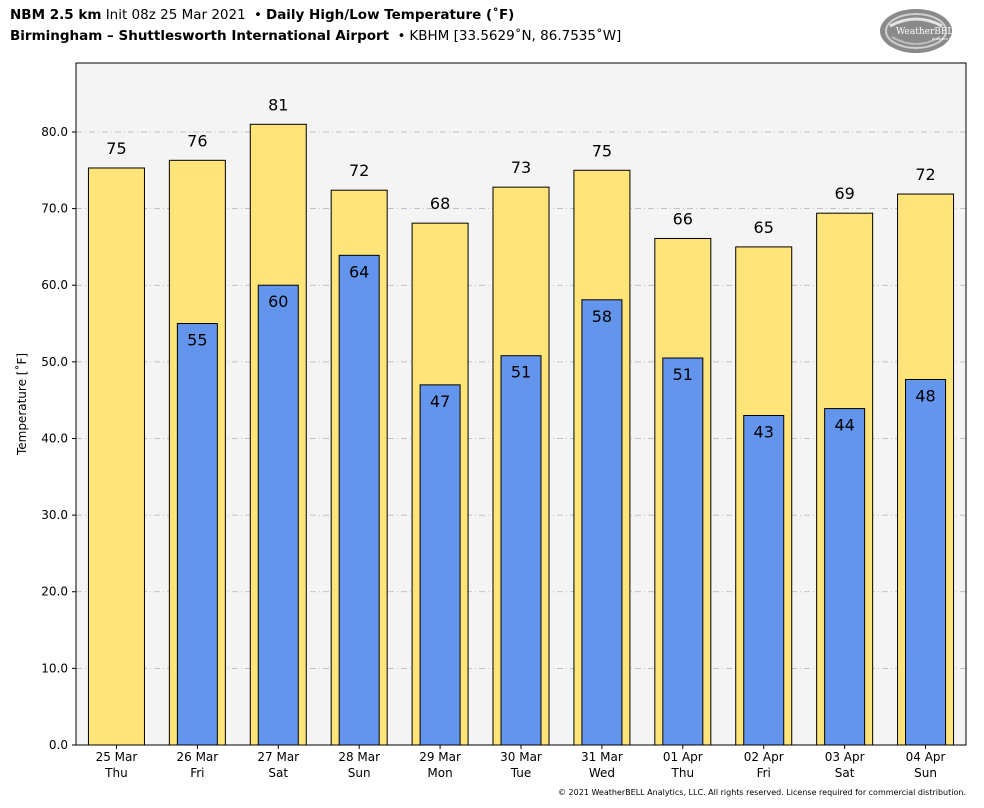 Image resolution: width=984 pixels, height=808 pixels. Describe the element at coordinates (515, 36) in the screenshot. I see `station-info: KBHM [33.5629˚N, 86.7535˚W]` at that location.